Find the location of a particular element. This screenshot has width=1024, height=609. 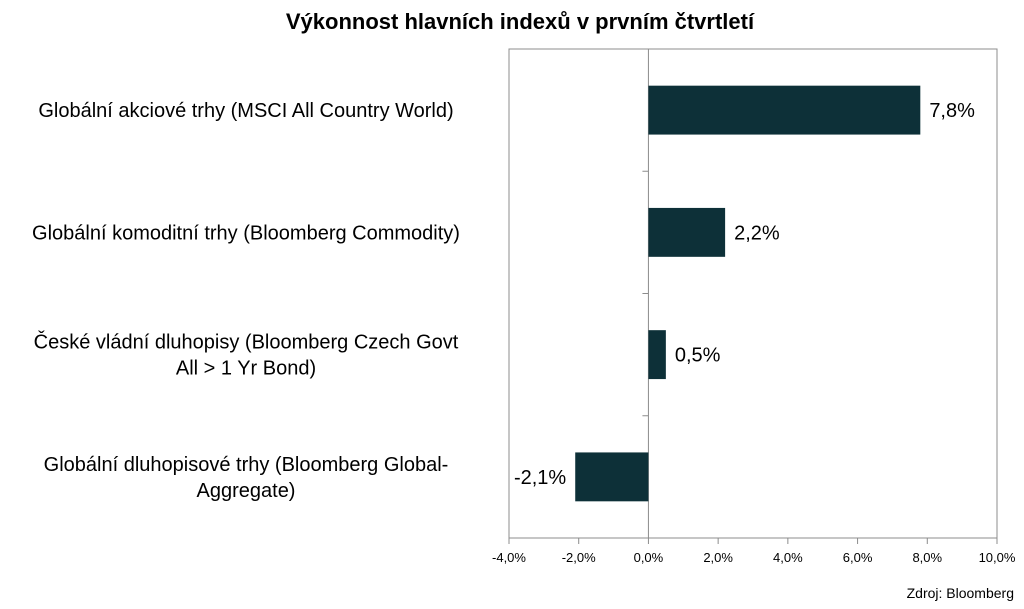

bar-value-label: -2,1% is located at coordinates (540, 478).